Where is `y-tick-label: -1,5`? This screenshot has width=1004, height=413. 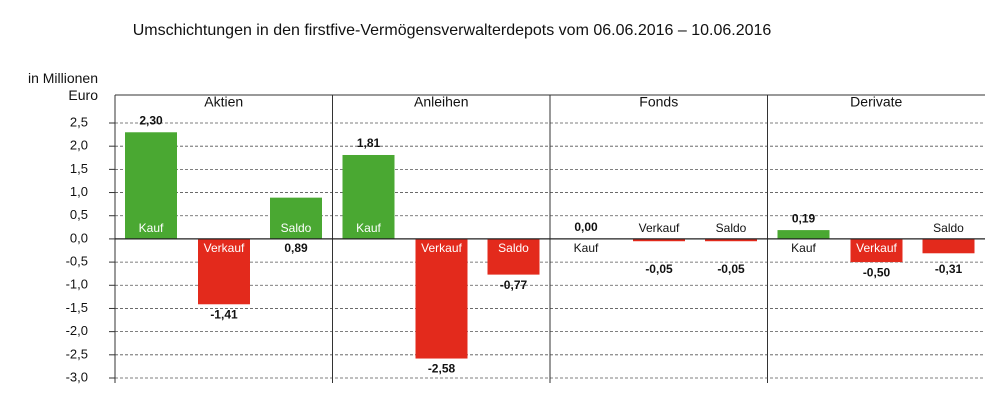
y-tick-label: -1,5 is located at coordinates (77, 307).